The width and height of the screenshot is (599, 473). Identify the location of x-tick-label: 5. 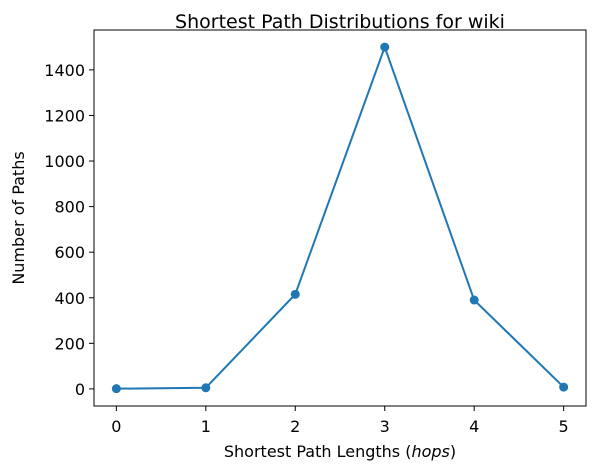
(564, 426).